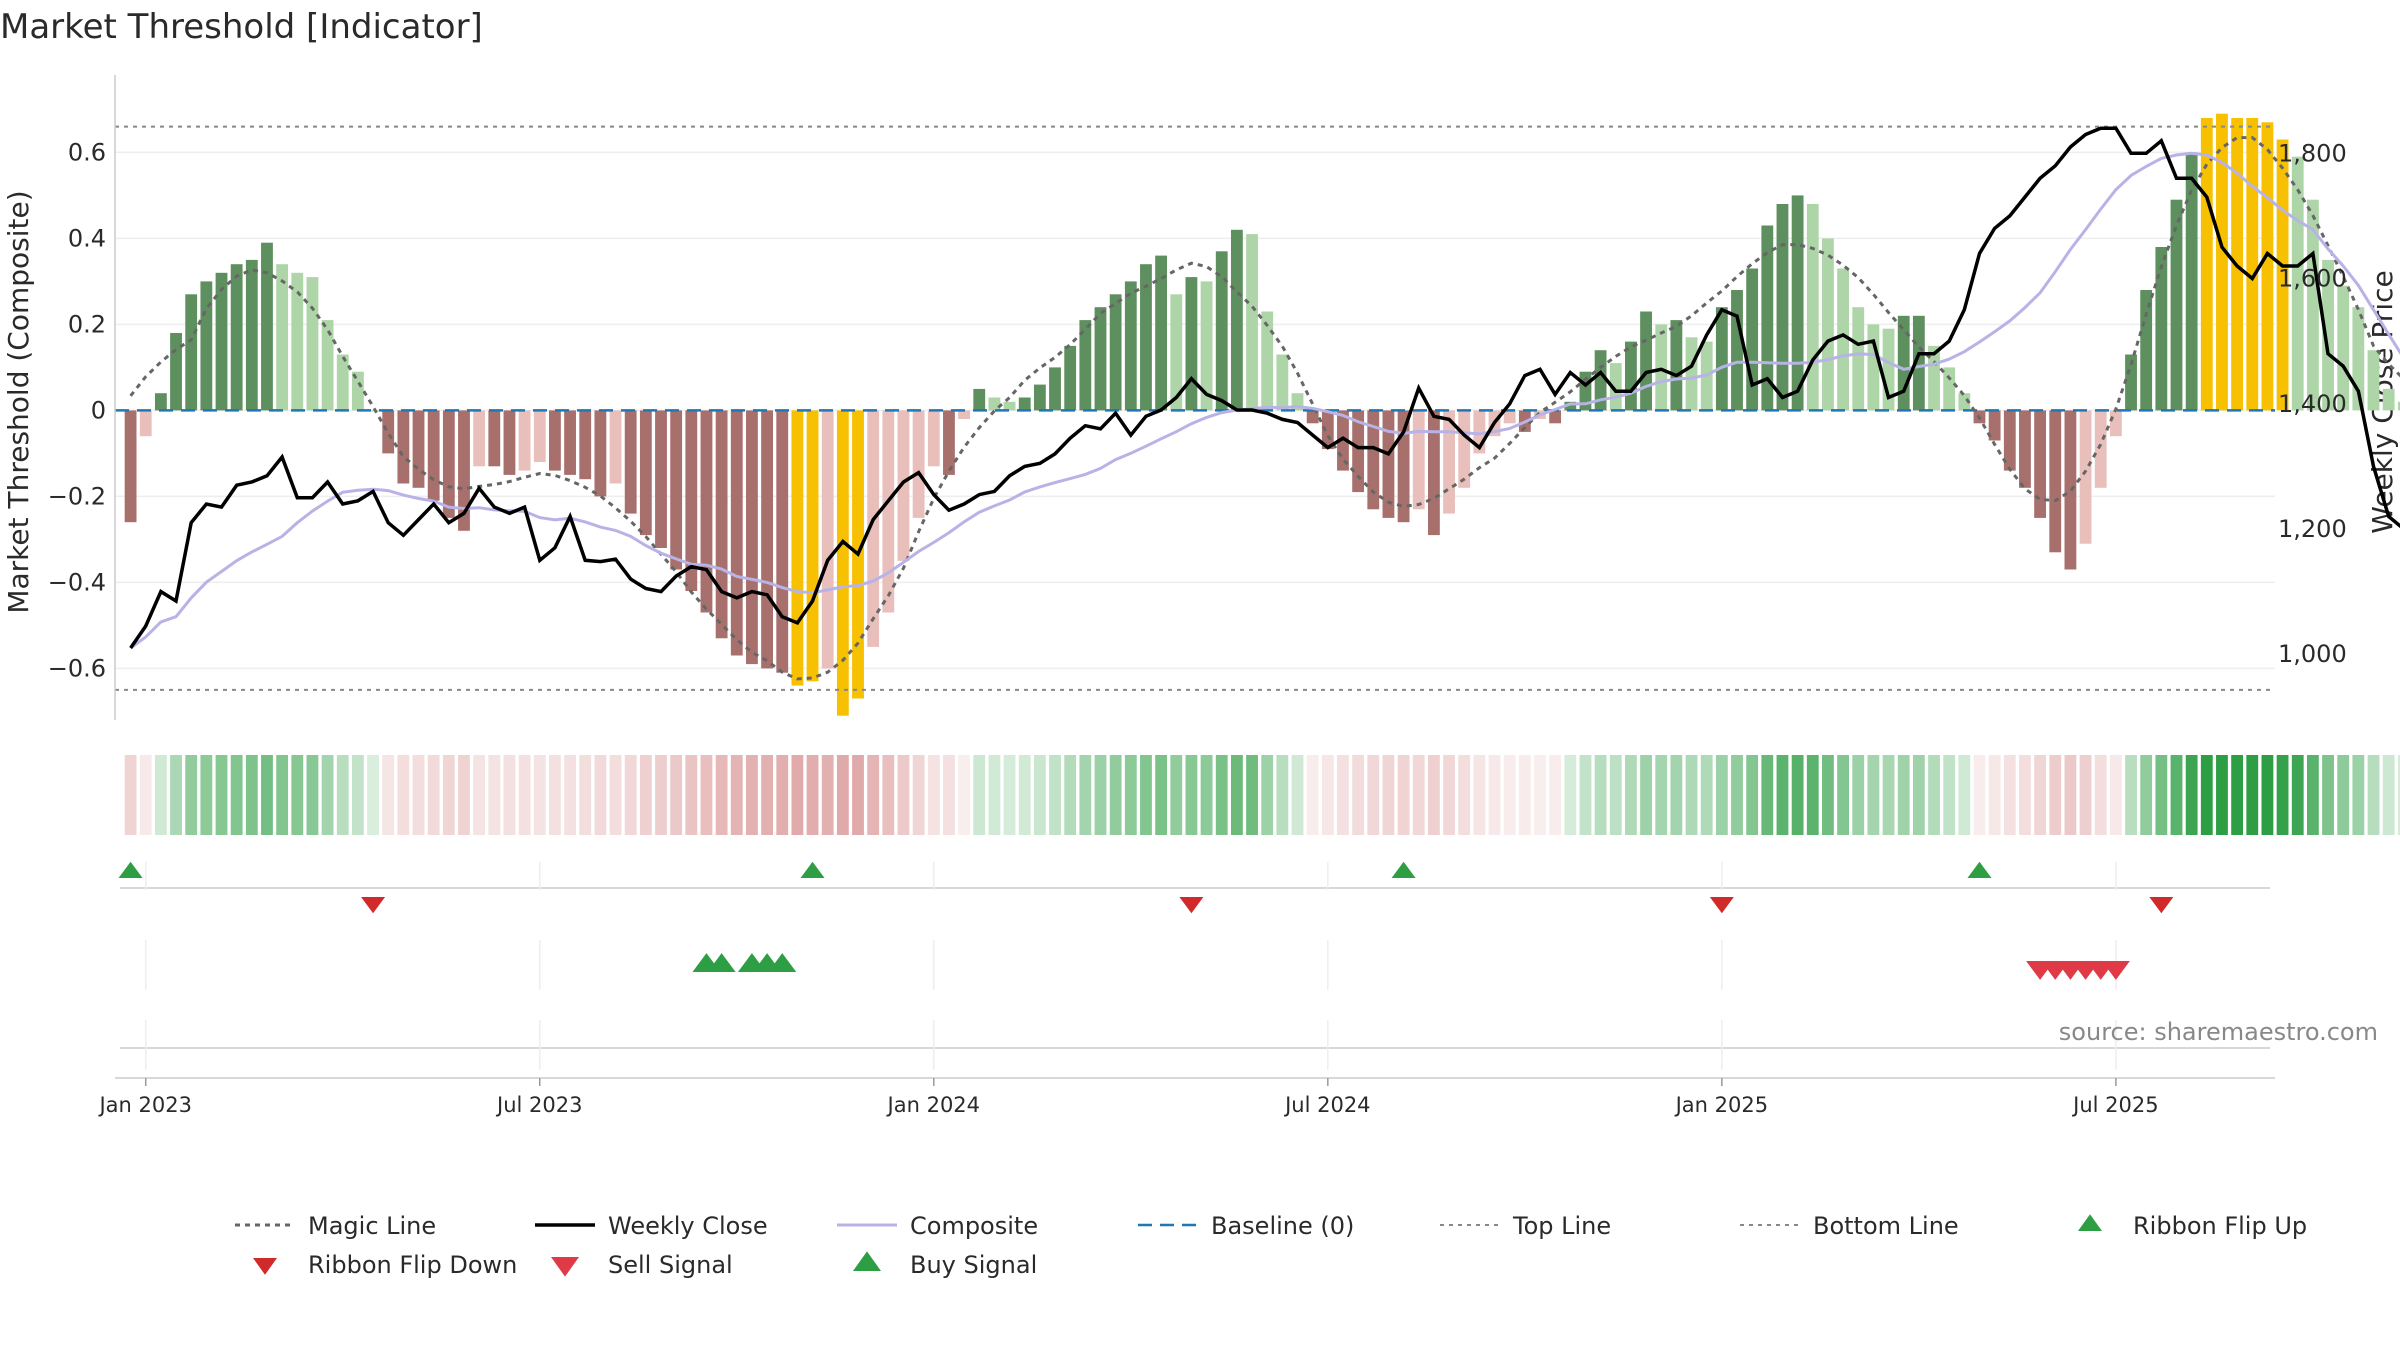  What do you see at coordinates (1194, 965) in the screenshot?
I see `signal-rows` at bounding box center [1194, 965].